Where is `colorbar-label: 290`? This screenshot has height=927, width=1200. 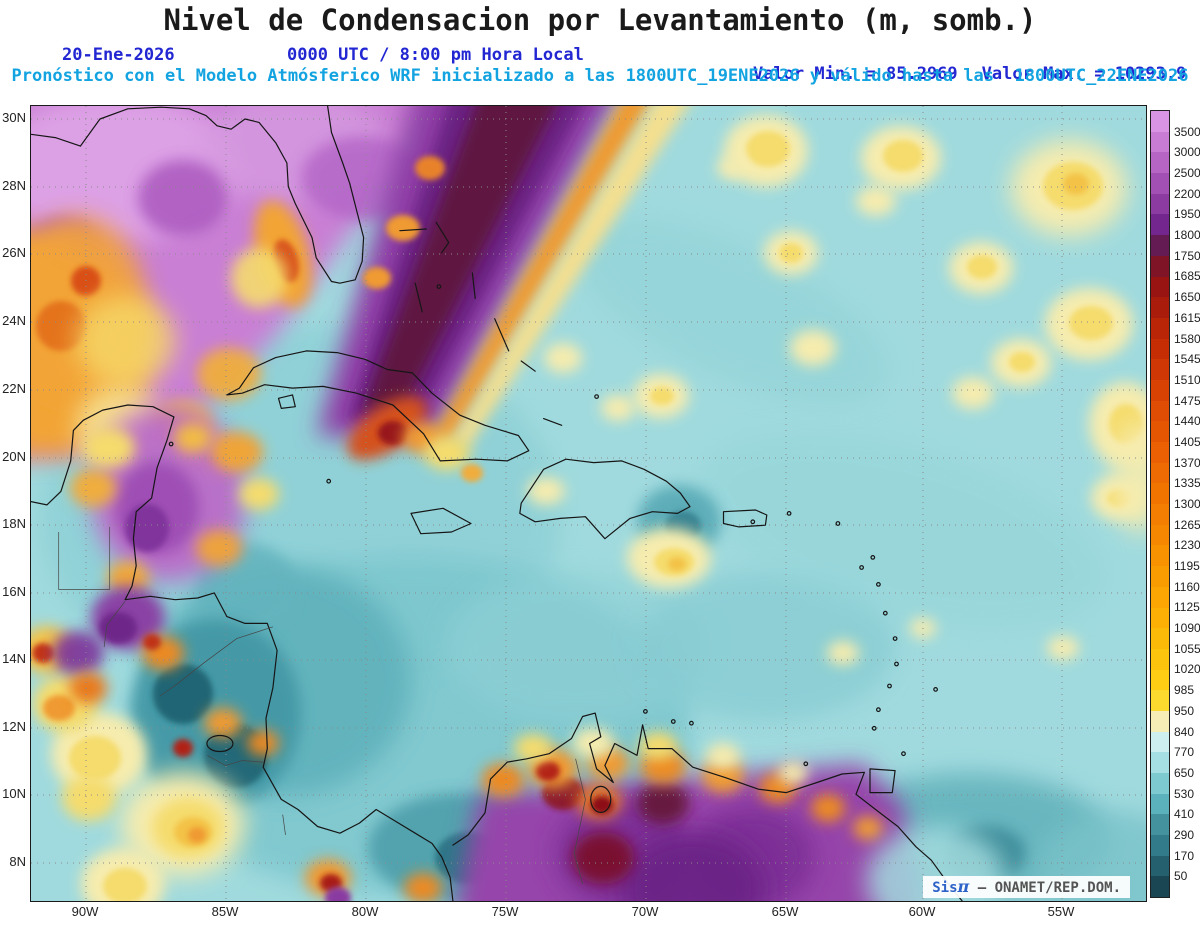
colorbar-label: 290 is located at coordinates (1184, 834).